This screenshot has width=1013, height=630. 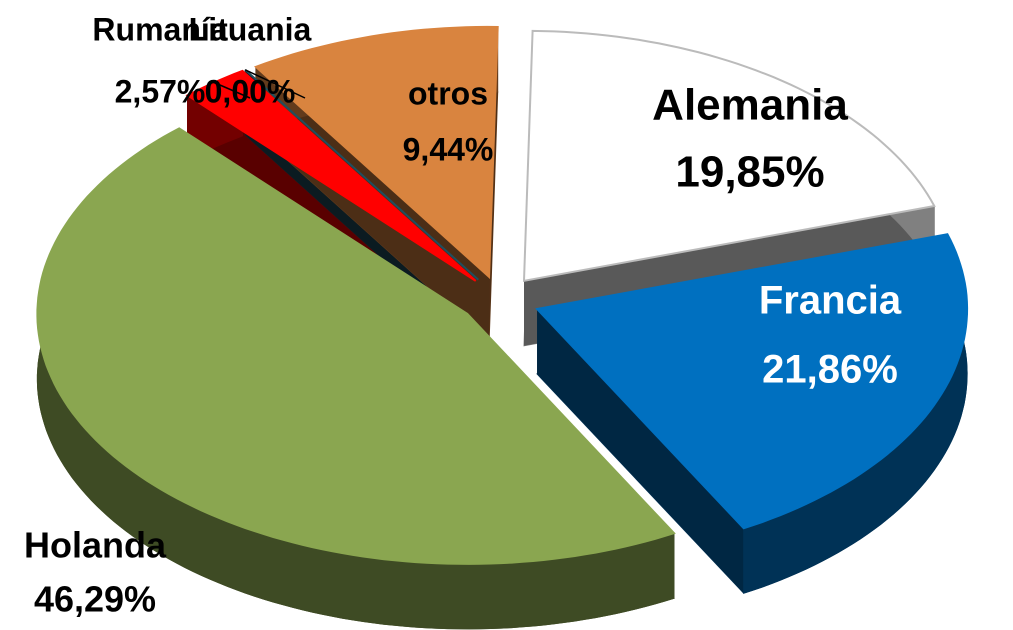 What do you see at coordinates (448, 149) in the screenshot?
I see `slice-value: 9,44%` at bounding box center [448, 149].